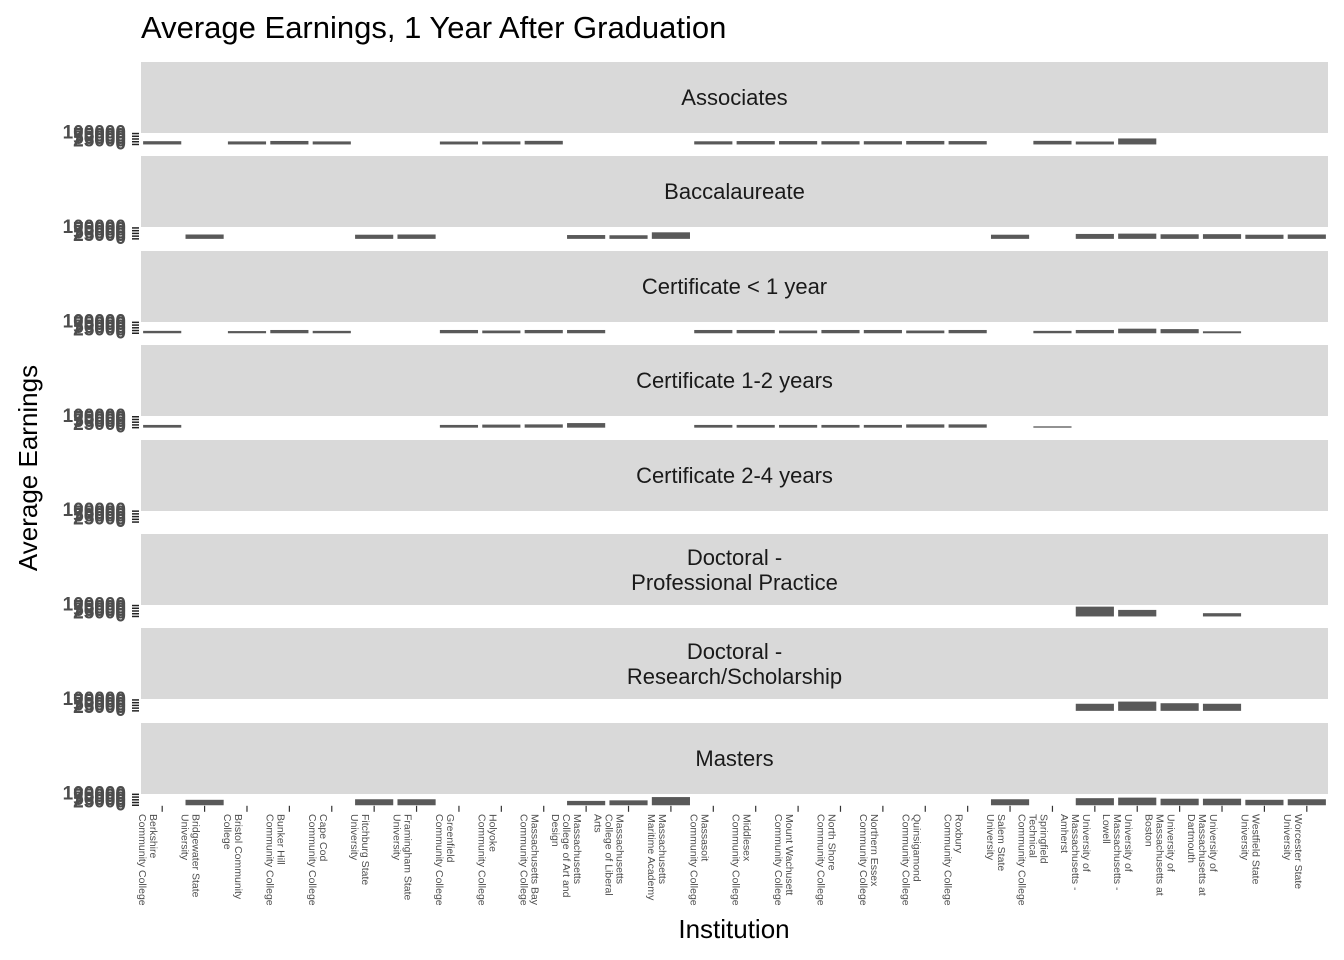 Image resolution: width=1344 pixels, height=960 pixels. Describe the element at coordinates (1292, 852) in the screenshot. I see `x-tick-label: Worcester State University` at that location.